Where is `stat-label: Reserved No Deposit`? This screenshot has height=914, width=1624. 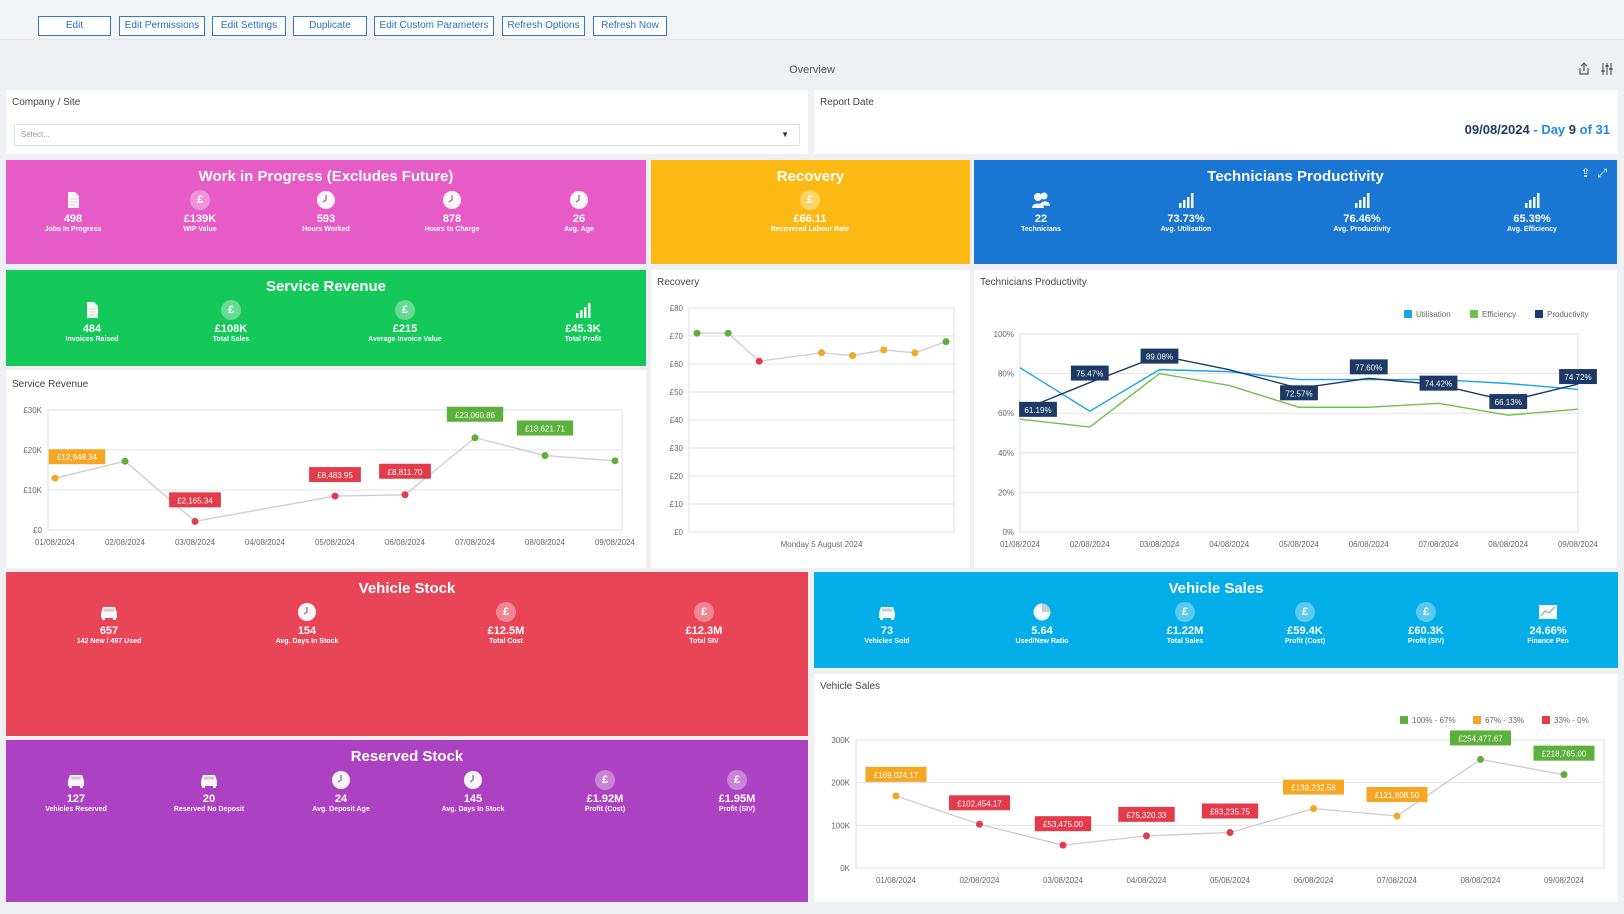 stat-label: Reserved No Deposit is located at coordinates (209, 809).